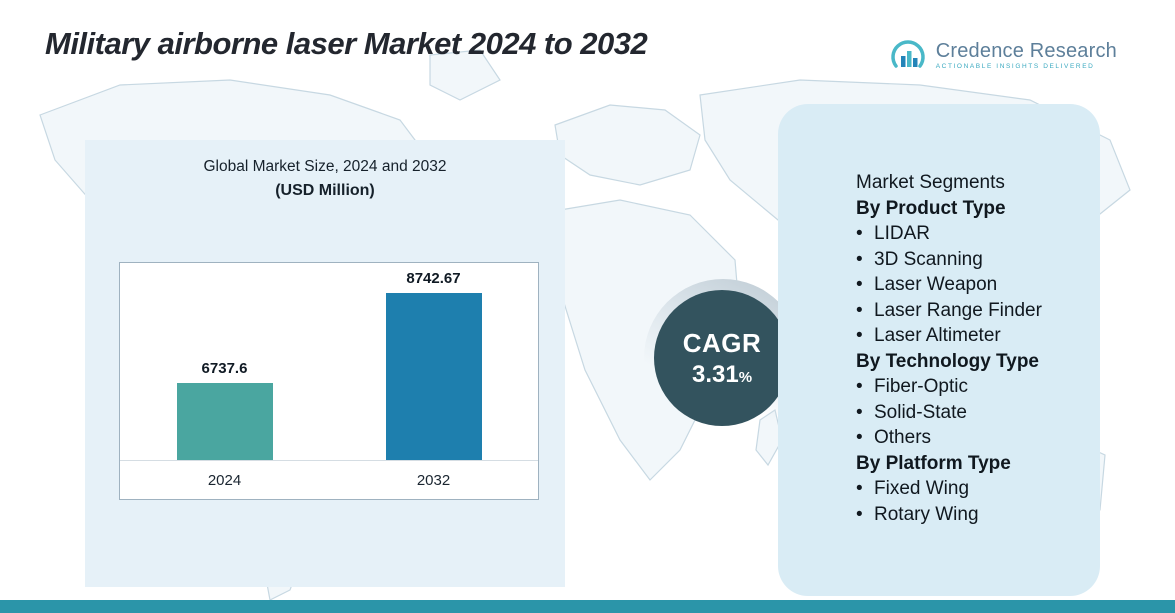  What do you see at coordinates (722, 342) in the screenshot?
I see `cagr-label: CAGR` at bounding box center [722, 342].